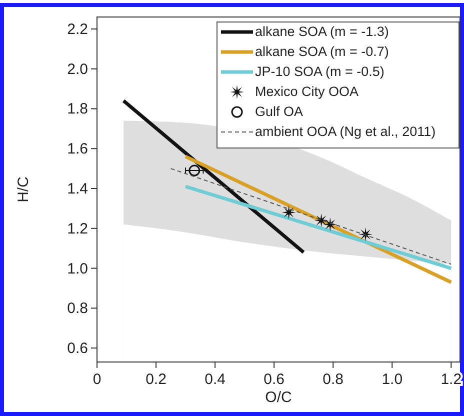 The height and width of the screenshot is (416, 464). Describe the element at coordinates (278, 397) in the screenshot. I see `x-axis-title: O/C` at that location.